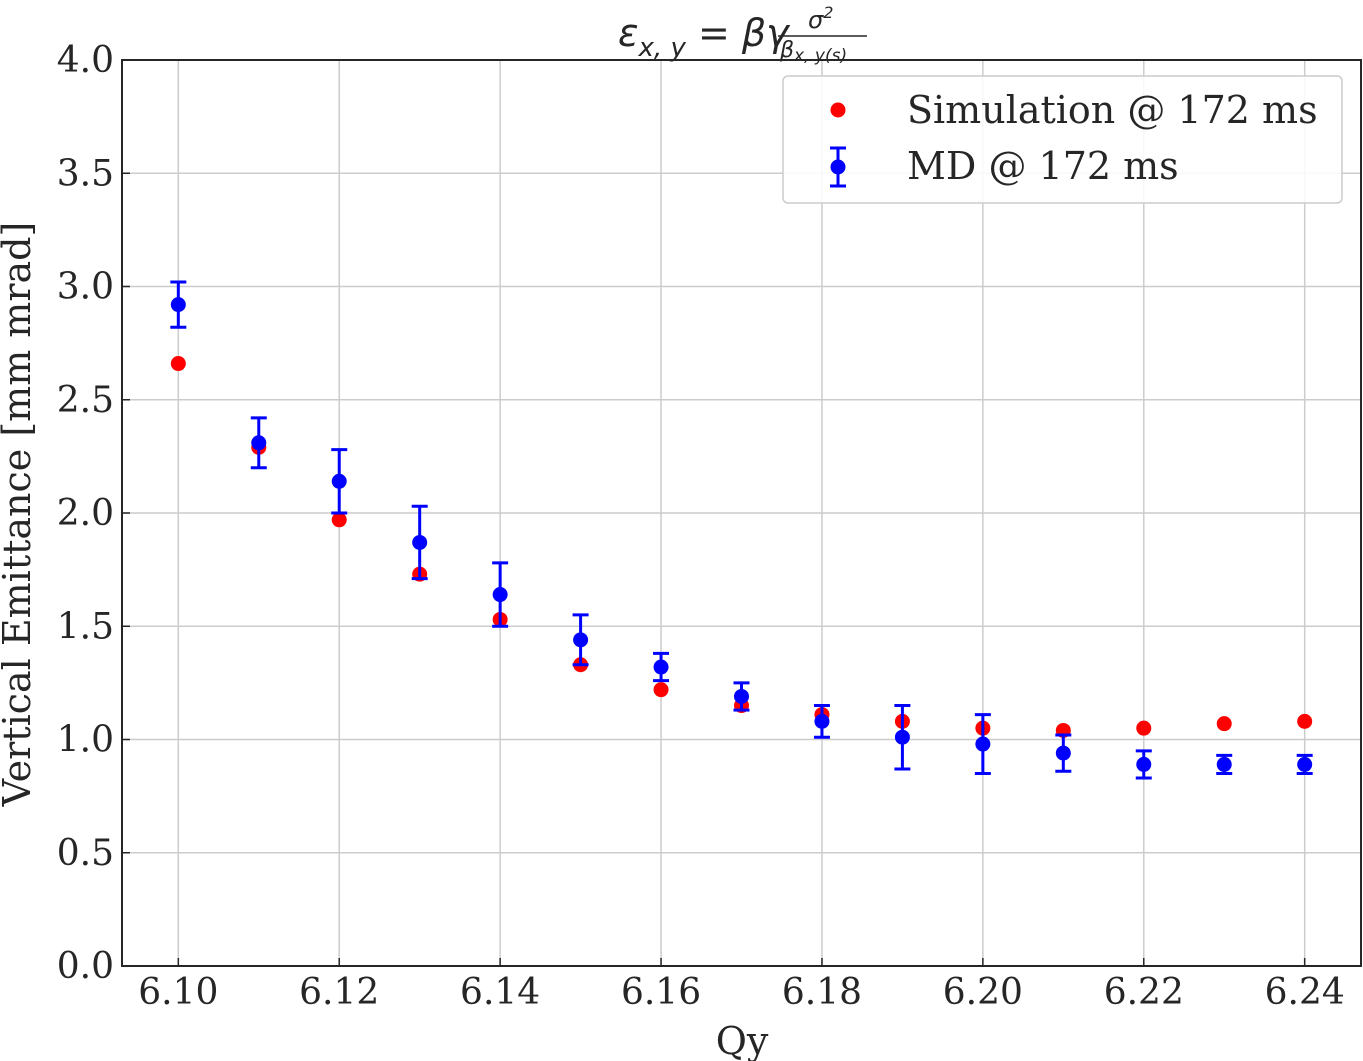 The width and height of the screenshot is (1363, 1061). What do you see at coordinates (85, 287) in the screenshot?
I see `y-tick-label: 3.0` at bounding box center [85, 287].